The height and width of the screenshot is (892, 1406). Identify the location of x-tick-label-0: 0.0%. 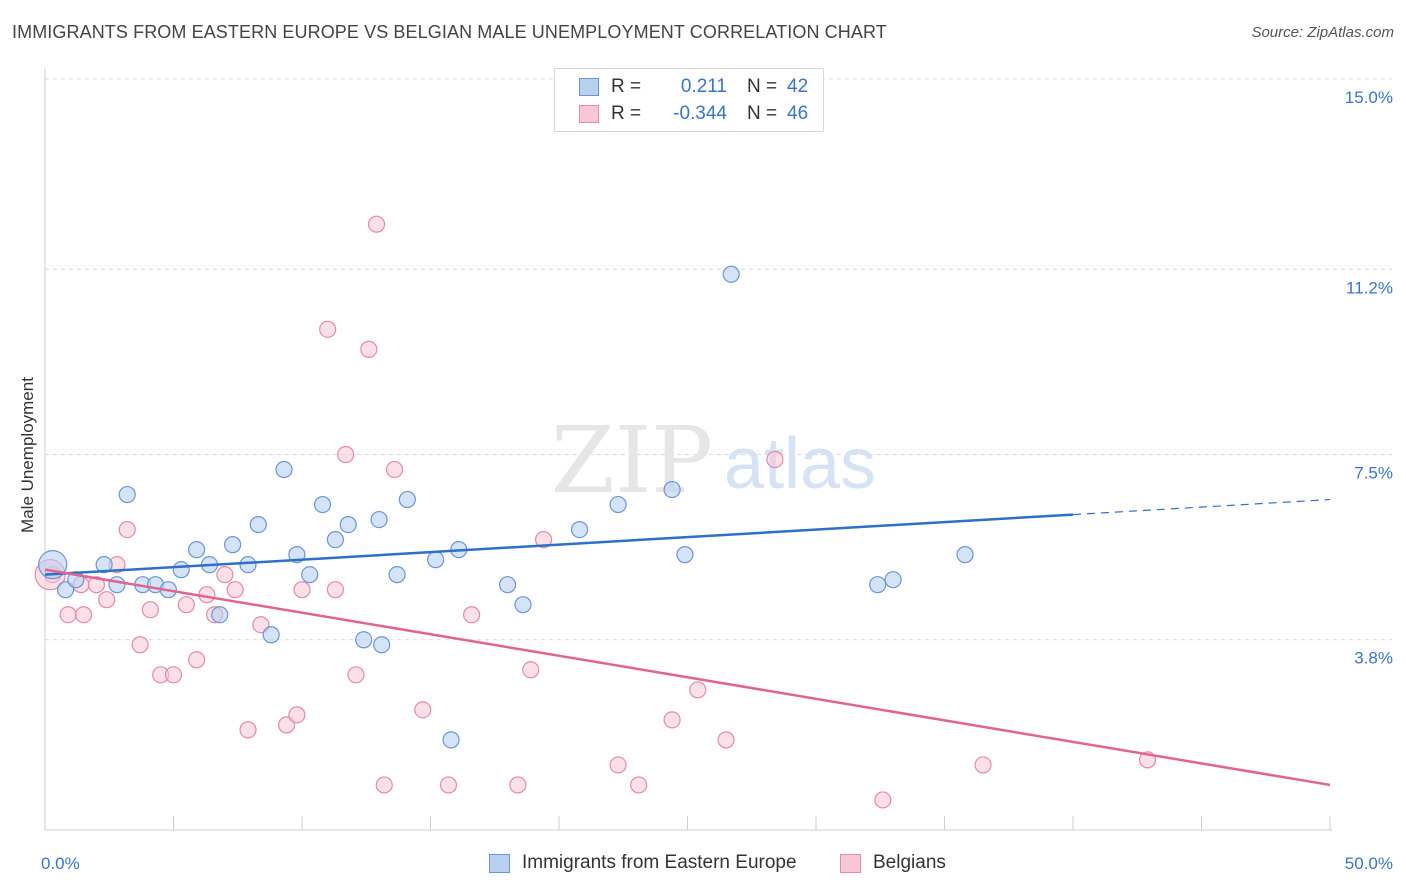
(60, 863).